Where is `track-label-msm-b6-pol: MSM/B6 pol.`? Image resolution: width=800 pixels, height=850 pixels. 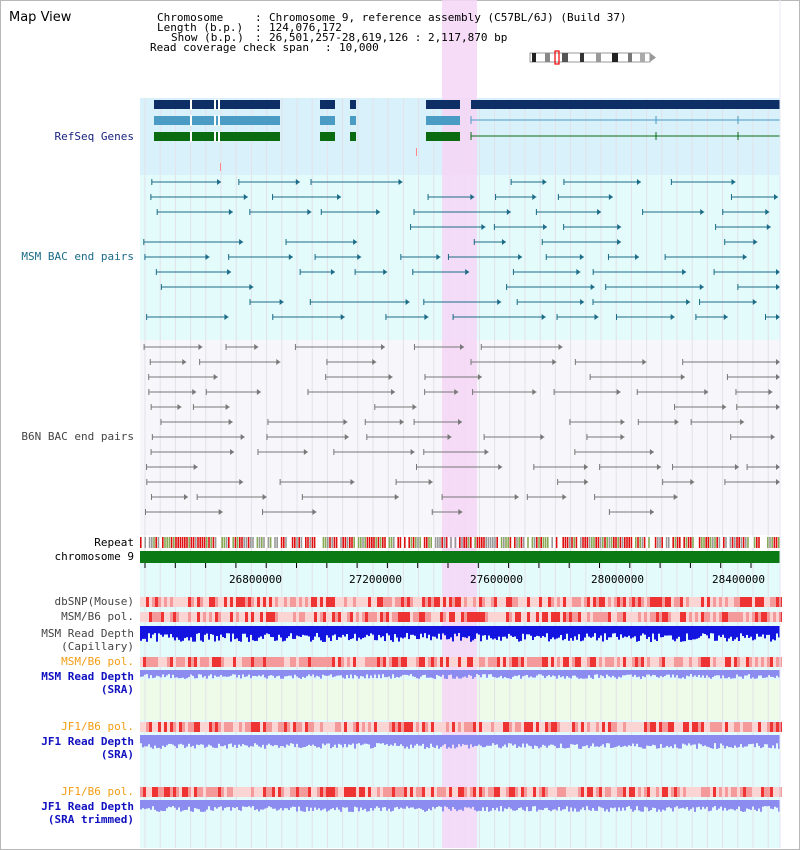 track-label-msm-b6-pol: MSM/B6 pol. is located at coordinates (97, 616).